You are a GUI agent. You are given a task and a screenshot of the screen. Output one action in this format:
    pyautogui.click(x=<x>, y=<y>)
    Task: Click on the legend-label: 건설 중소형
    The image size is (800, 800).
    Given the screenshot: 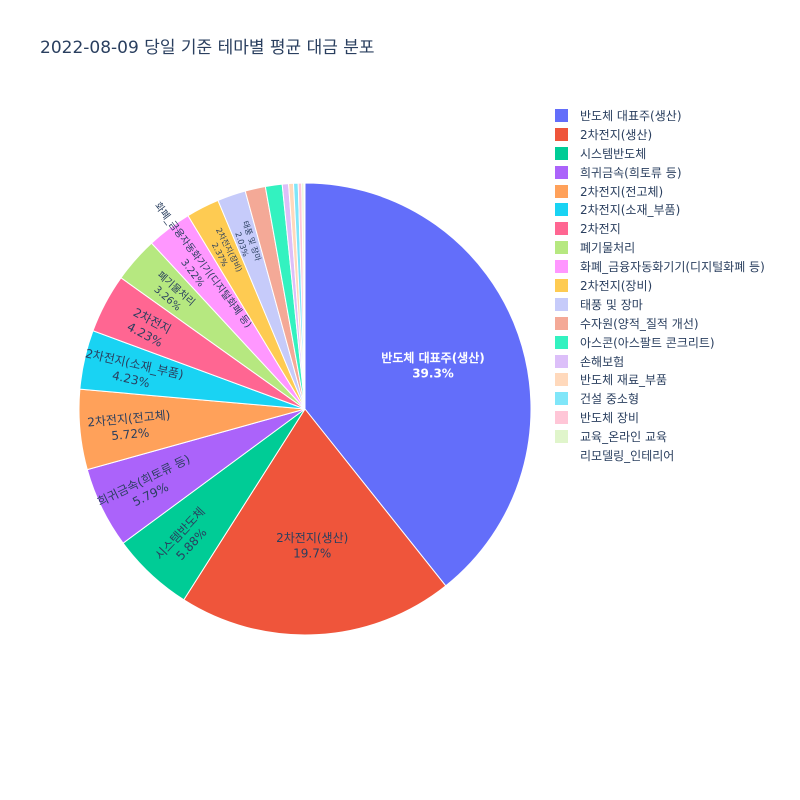 What is the action you would take?
    pyautogui.click(x=610, y=399)
    